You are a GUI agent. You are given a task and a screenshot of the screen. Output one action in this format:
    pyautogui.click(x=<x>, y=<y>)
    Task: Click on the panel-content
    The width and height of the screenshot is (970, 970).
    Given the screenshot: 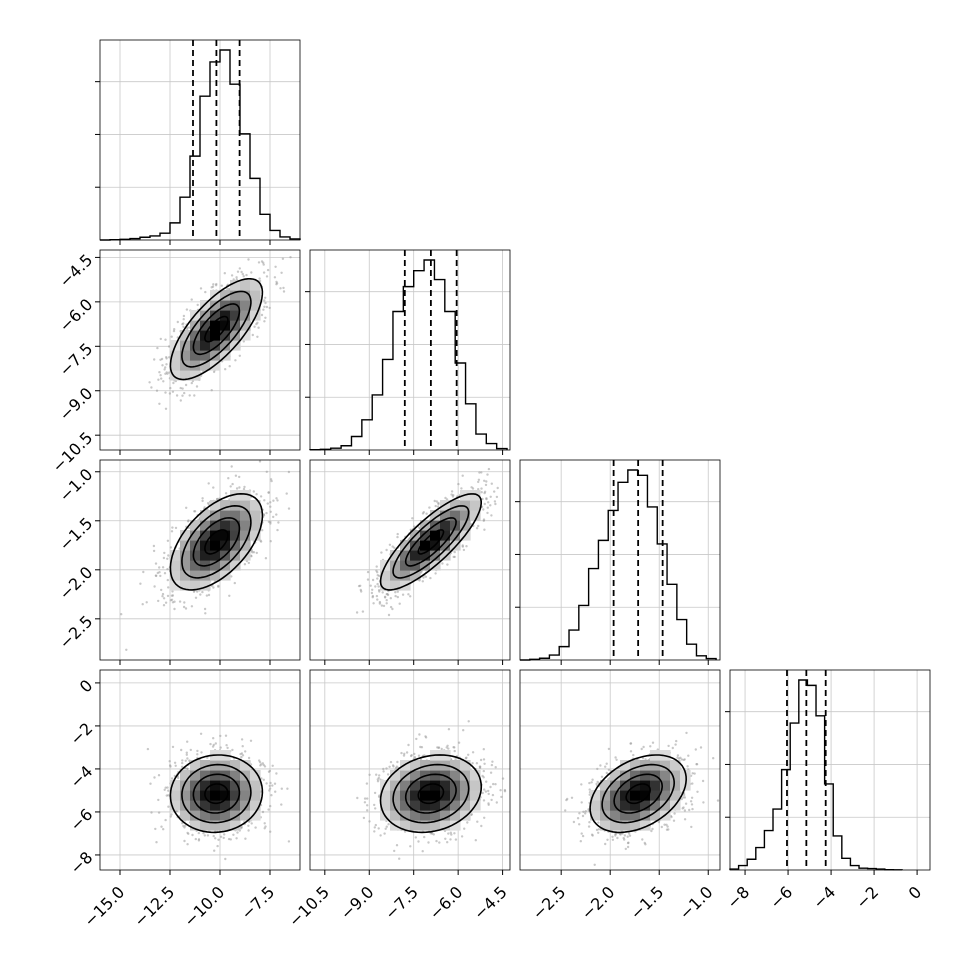 What is the action you would take?
    pyautogui.click(x=200, y=560)
    